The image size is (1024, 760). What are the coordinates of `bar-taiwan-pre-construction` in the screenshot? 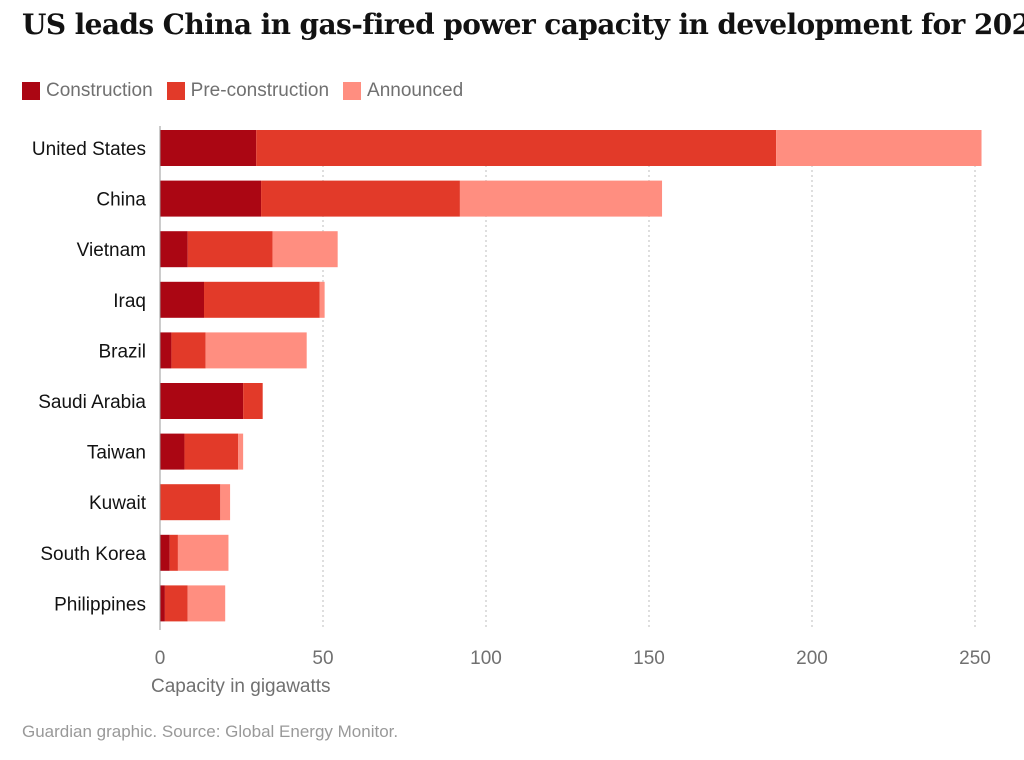 It's located at (211, 451).